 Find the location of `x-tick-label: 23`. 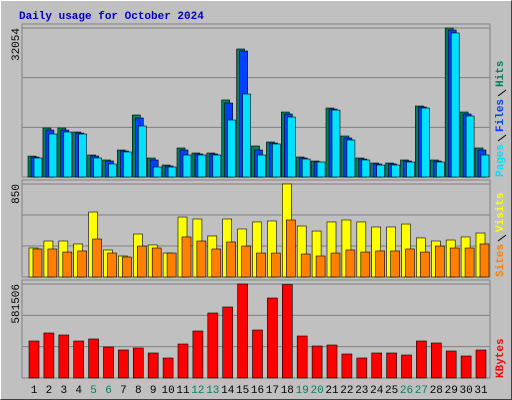

x-tick-label: 23 is located at coordinates (361, 391).